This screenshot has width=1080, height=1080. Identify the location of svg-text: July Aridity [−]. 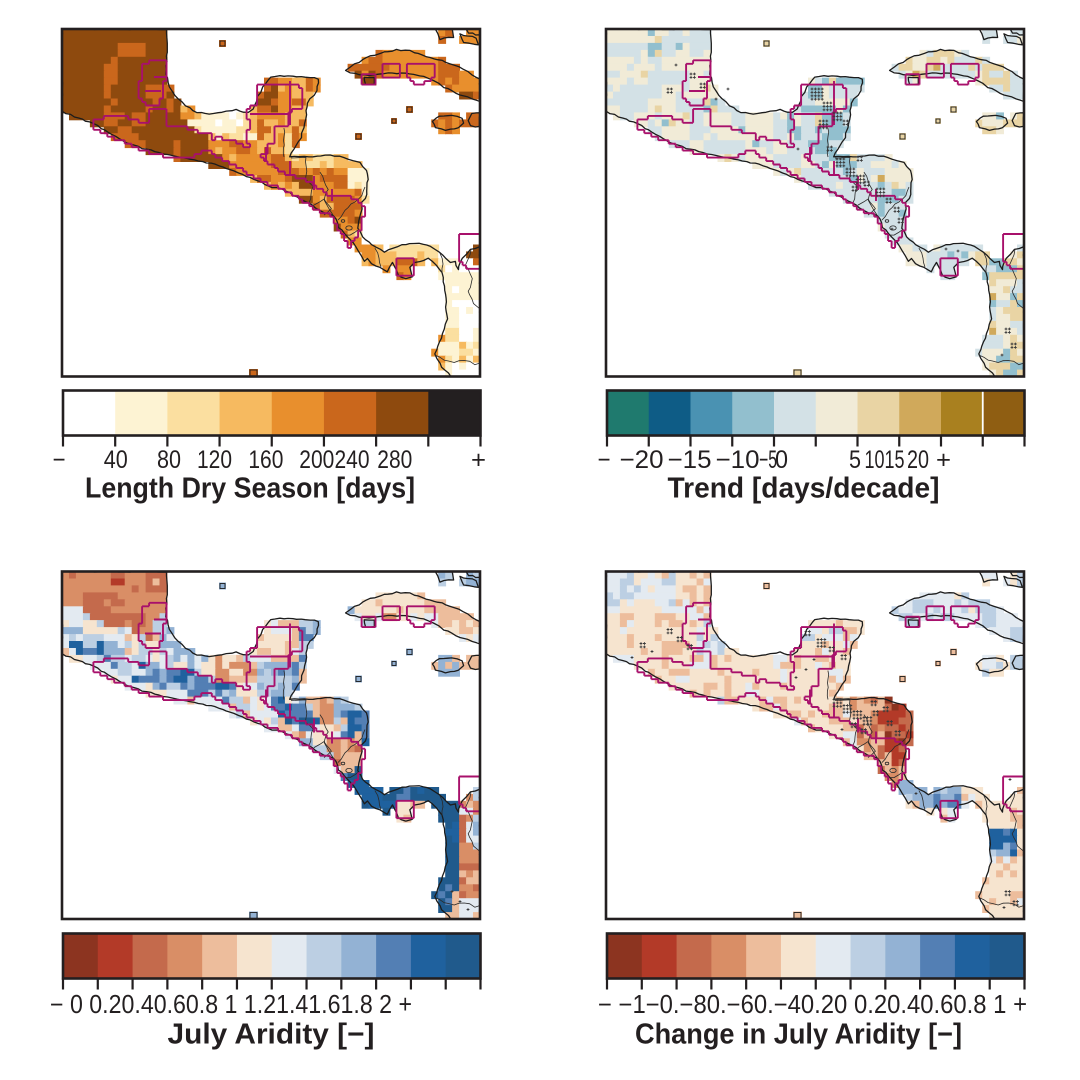
(271, 1035).